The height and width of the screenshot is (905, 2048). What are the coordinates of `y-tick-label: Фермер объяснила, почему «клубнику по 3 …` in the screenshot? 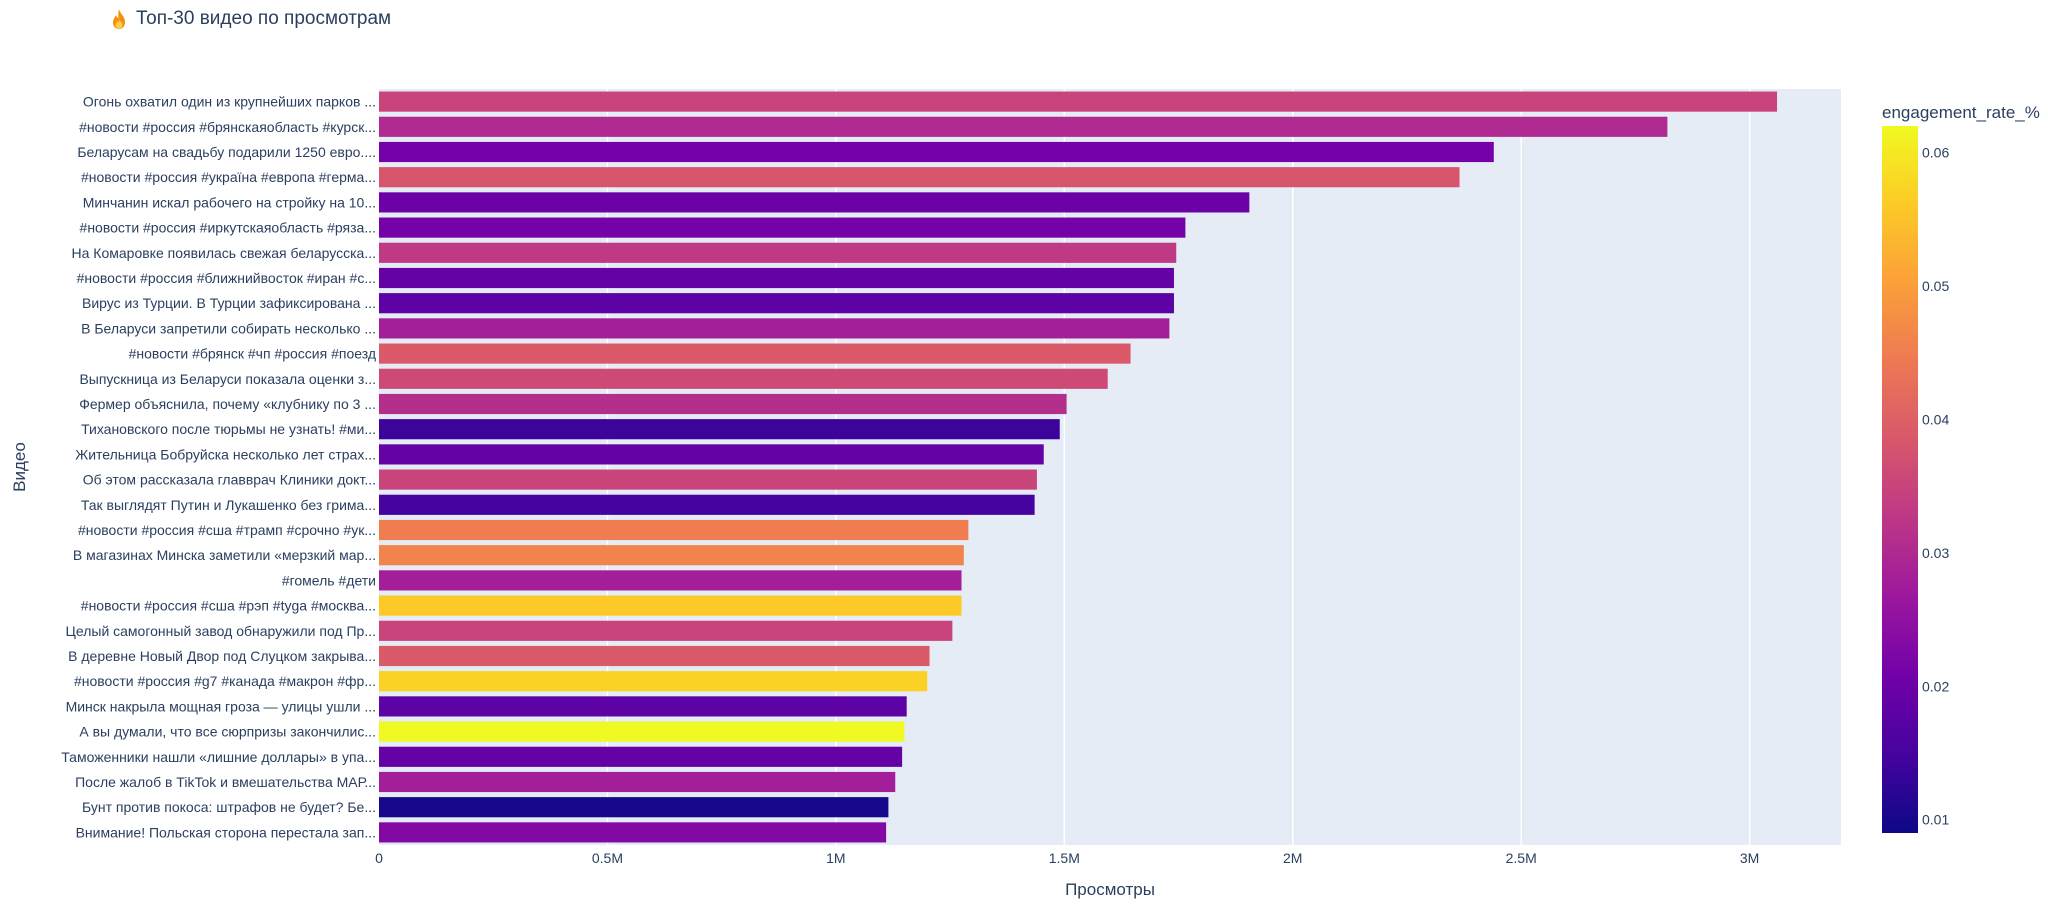 It's located at (227, 404).